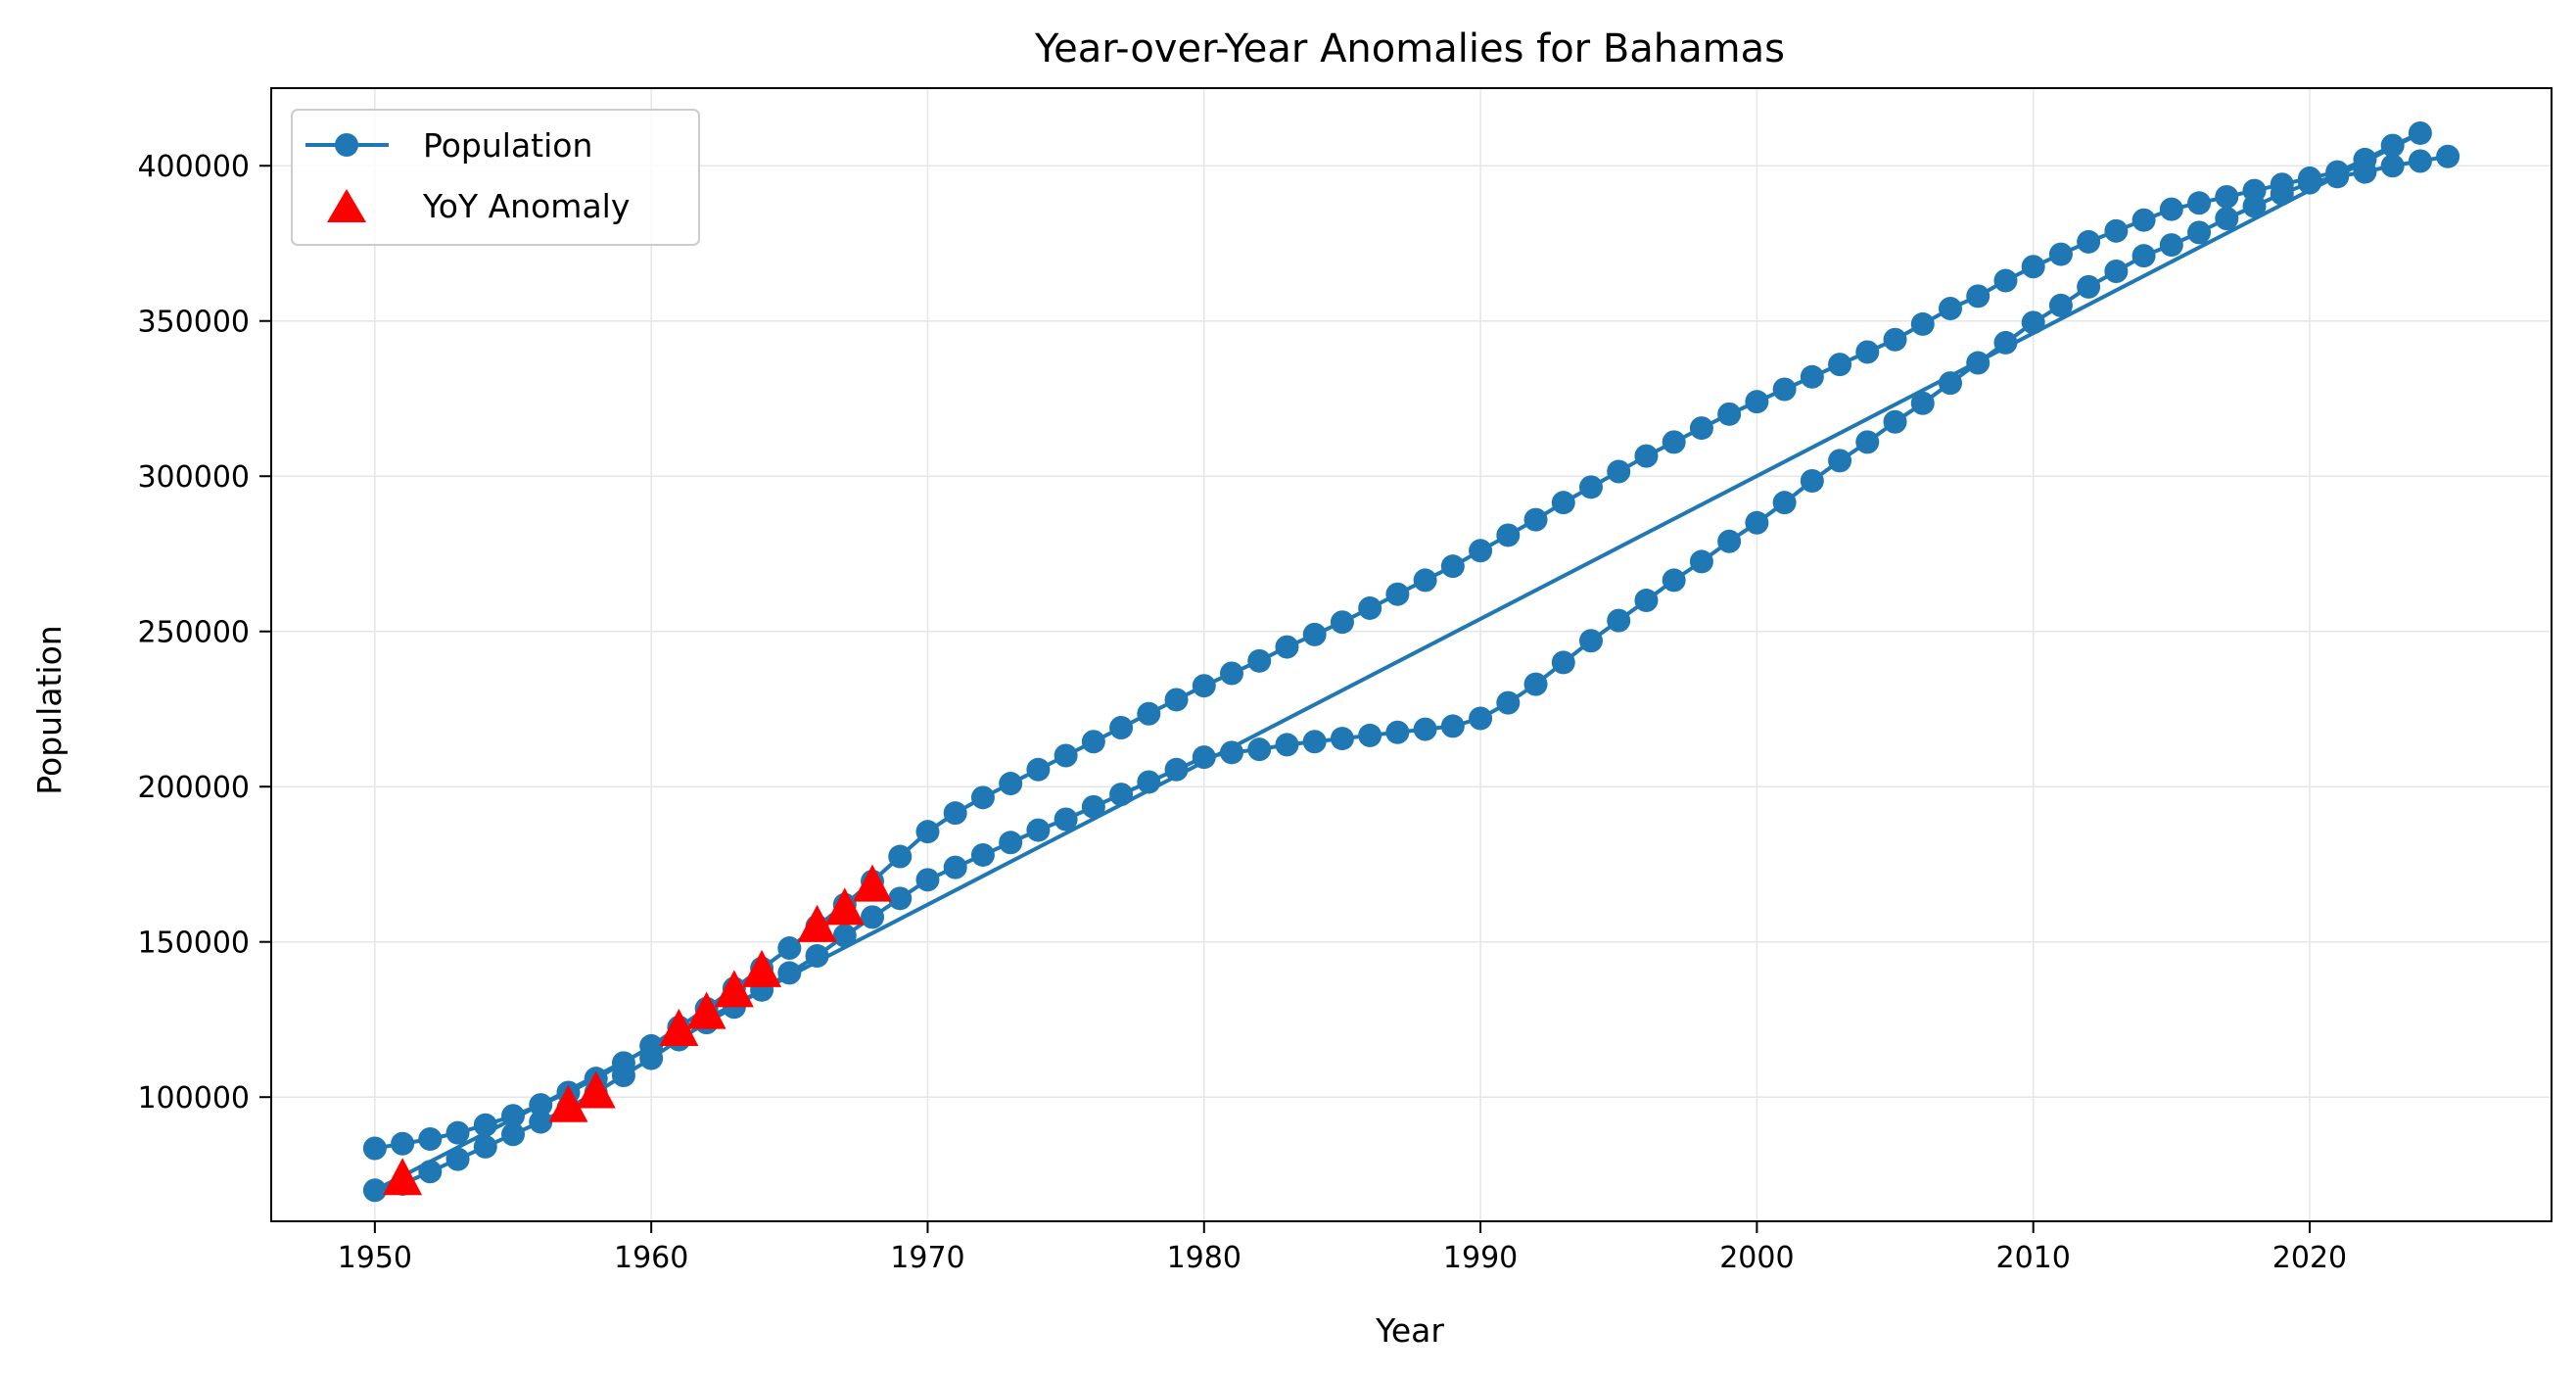 The image size is (2576, 1378). I want to click on x-tick-label: 1990, so click(1480, 1258).